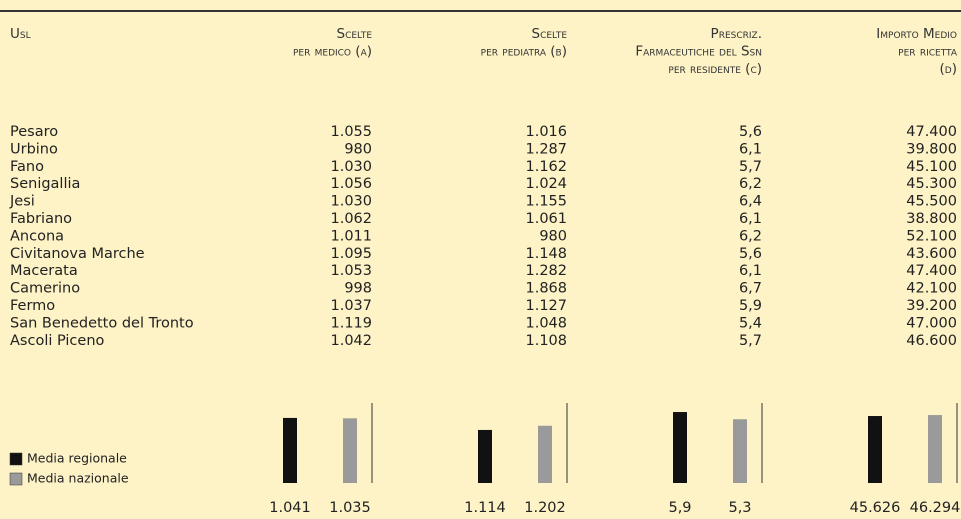 This screenshot has height=519, width=961. I want to click on cell: 1.119, so click(351, 323).